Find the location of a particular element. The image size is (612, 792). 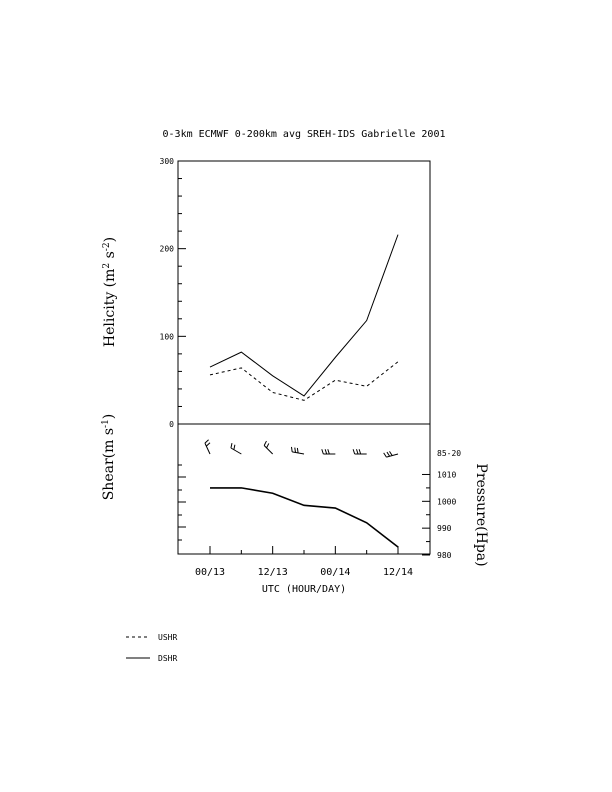

helicity-label-word: Helicity is located at coordinates (110, 319).